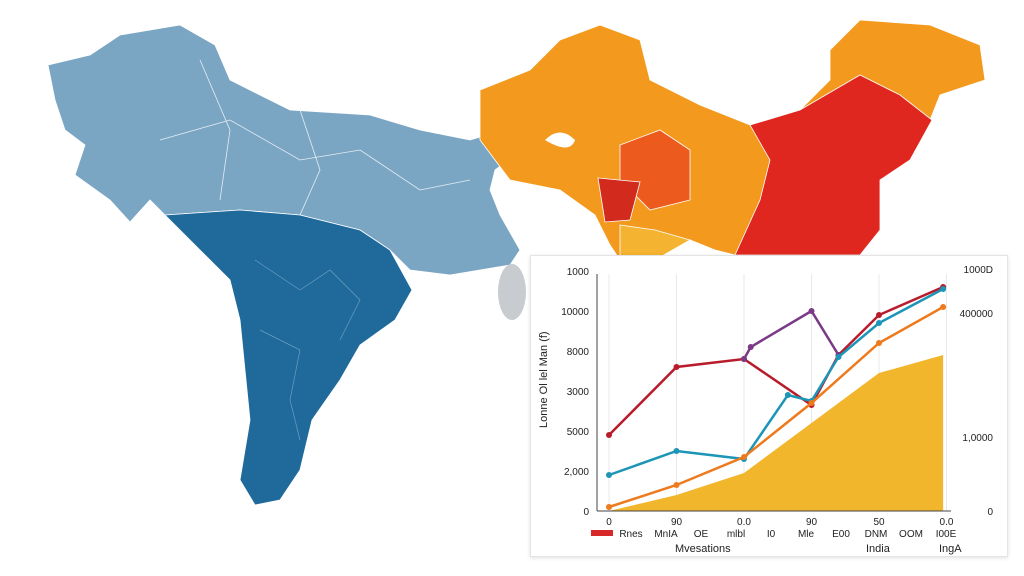 This screenshot has height=576, width=1024. What do you see at coordinates (602, 533) in the screenshot?
I see `legend-swatch` at bounding box center [602, 533].